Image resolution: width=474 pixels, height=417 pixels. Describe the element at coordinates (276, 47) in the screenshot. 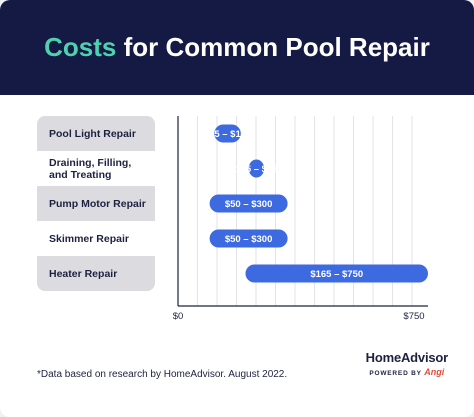

I see `title-rest: for Common Pool Repair` at that location.